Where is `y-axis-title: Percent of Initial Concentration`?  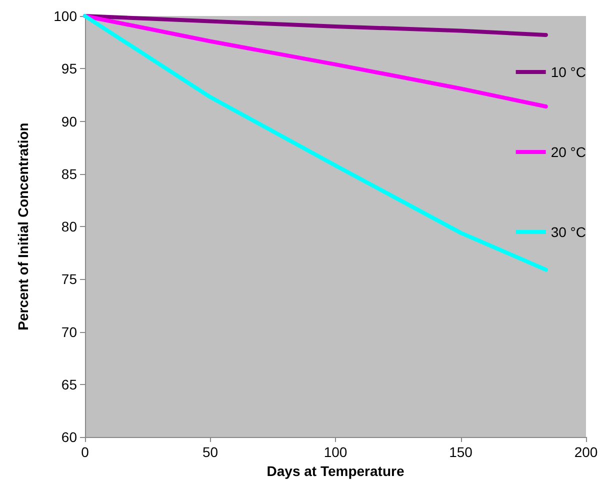
y-axis-title: Percent of Initial Concentration is located at coordinates (23, 226).